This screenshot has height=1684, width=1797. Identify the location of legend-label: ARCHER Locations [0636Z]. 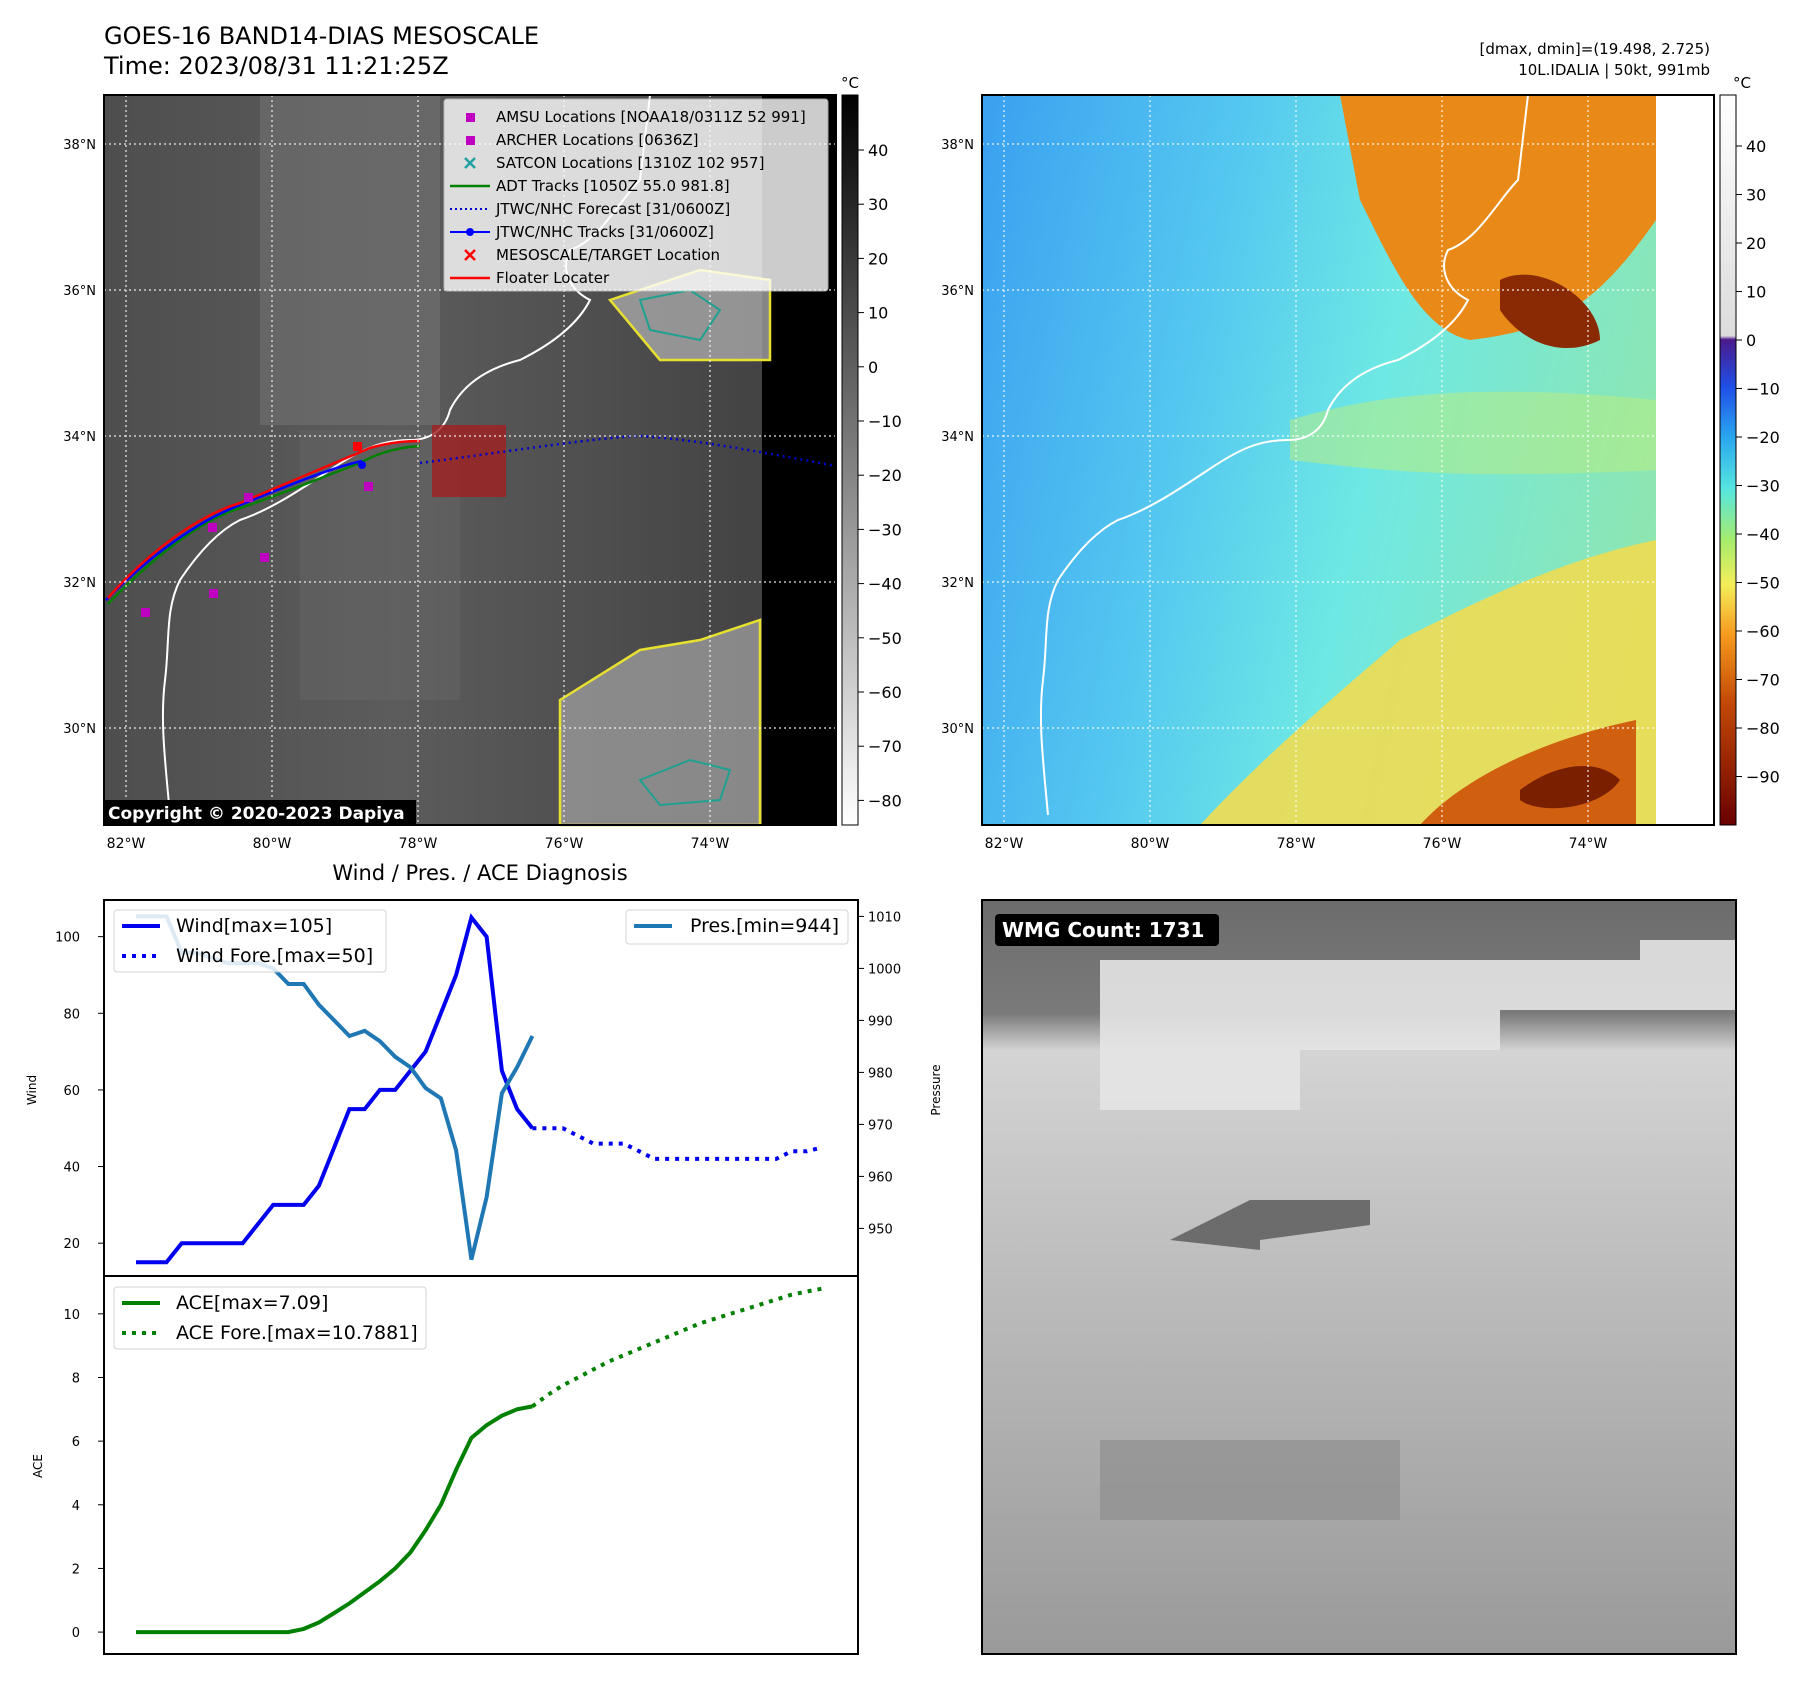
(597, 140).